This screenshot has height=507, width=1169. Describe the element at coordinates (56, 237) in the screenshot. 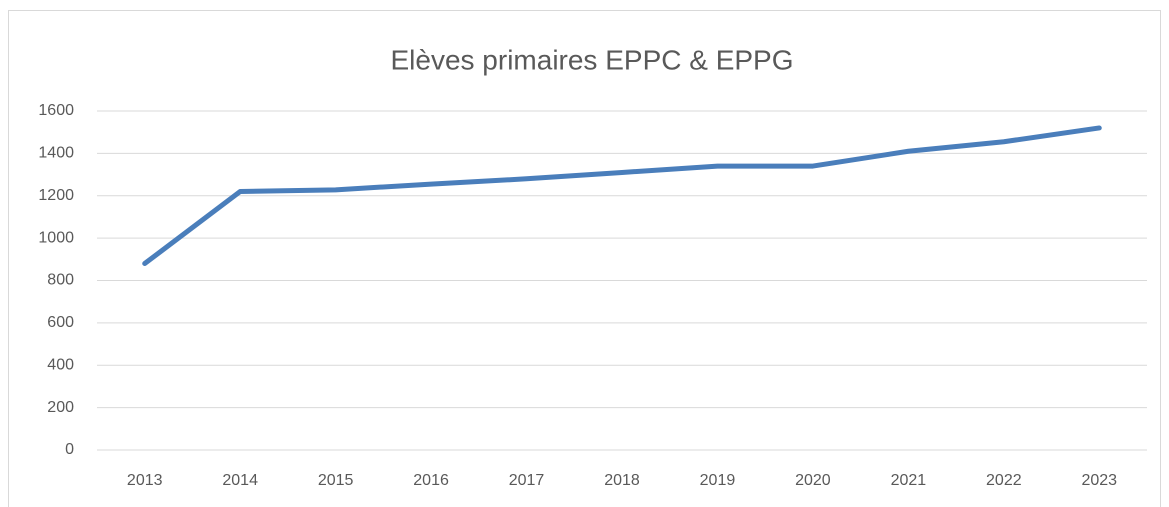

I see `y-tick-label: 1000` at that location.